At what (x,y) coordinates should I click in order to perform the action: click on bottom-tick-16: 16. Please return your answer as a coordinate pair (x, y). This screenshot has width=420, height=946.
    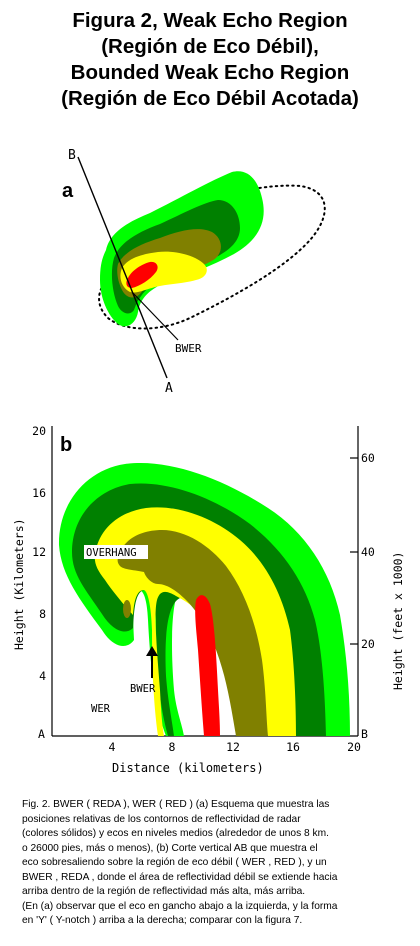
    Looking at the image, I should click on (293, 747).